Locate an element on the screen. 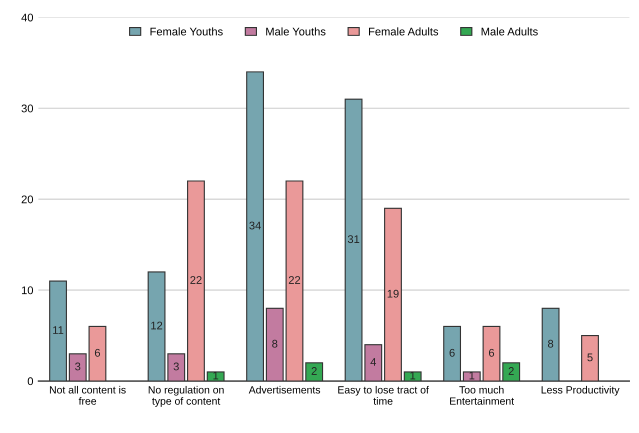 The height and width of the screenshot is (433, 639). y-tick-label: 20 is located at coordinates (28, 199).